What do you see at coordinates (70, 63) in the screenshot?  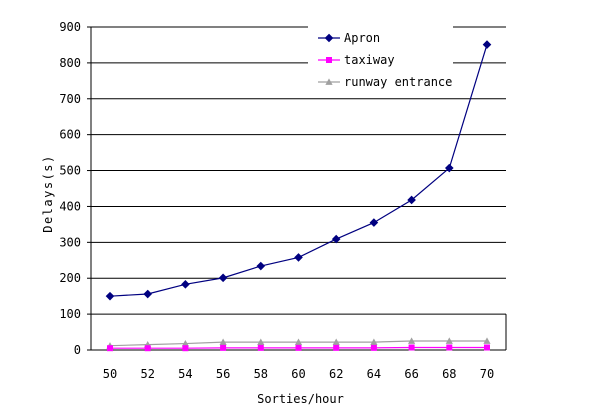 I see `y-tick-label: 800` at bounding box center [70, 63].